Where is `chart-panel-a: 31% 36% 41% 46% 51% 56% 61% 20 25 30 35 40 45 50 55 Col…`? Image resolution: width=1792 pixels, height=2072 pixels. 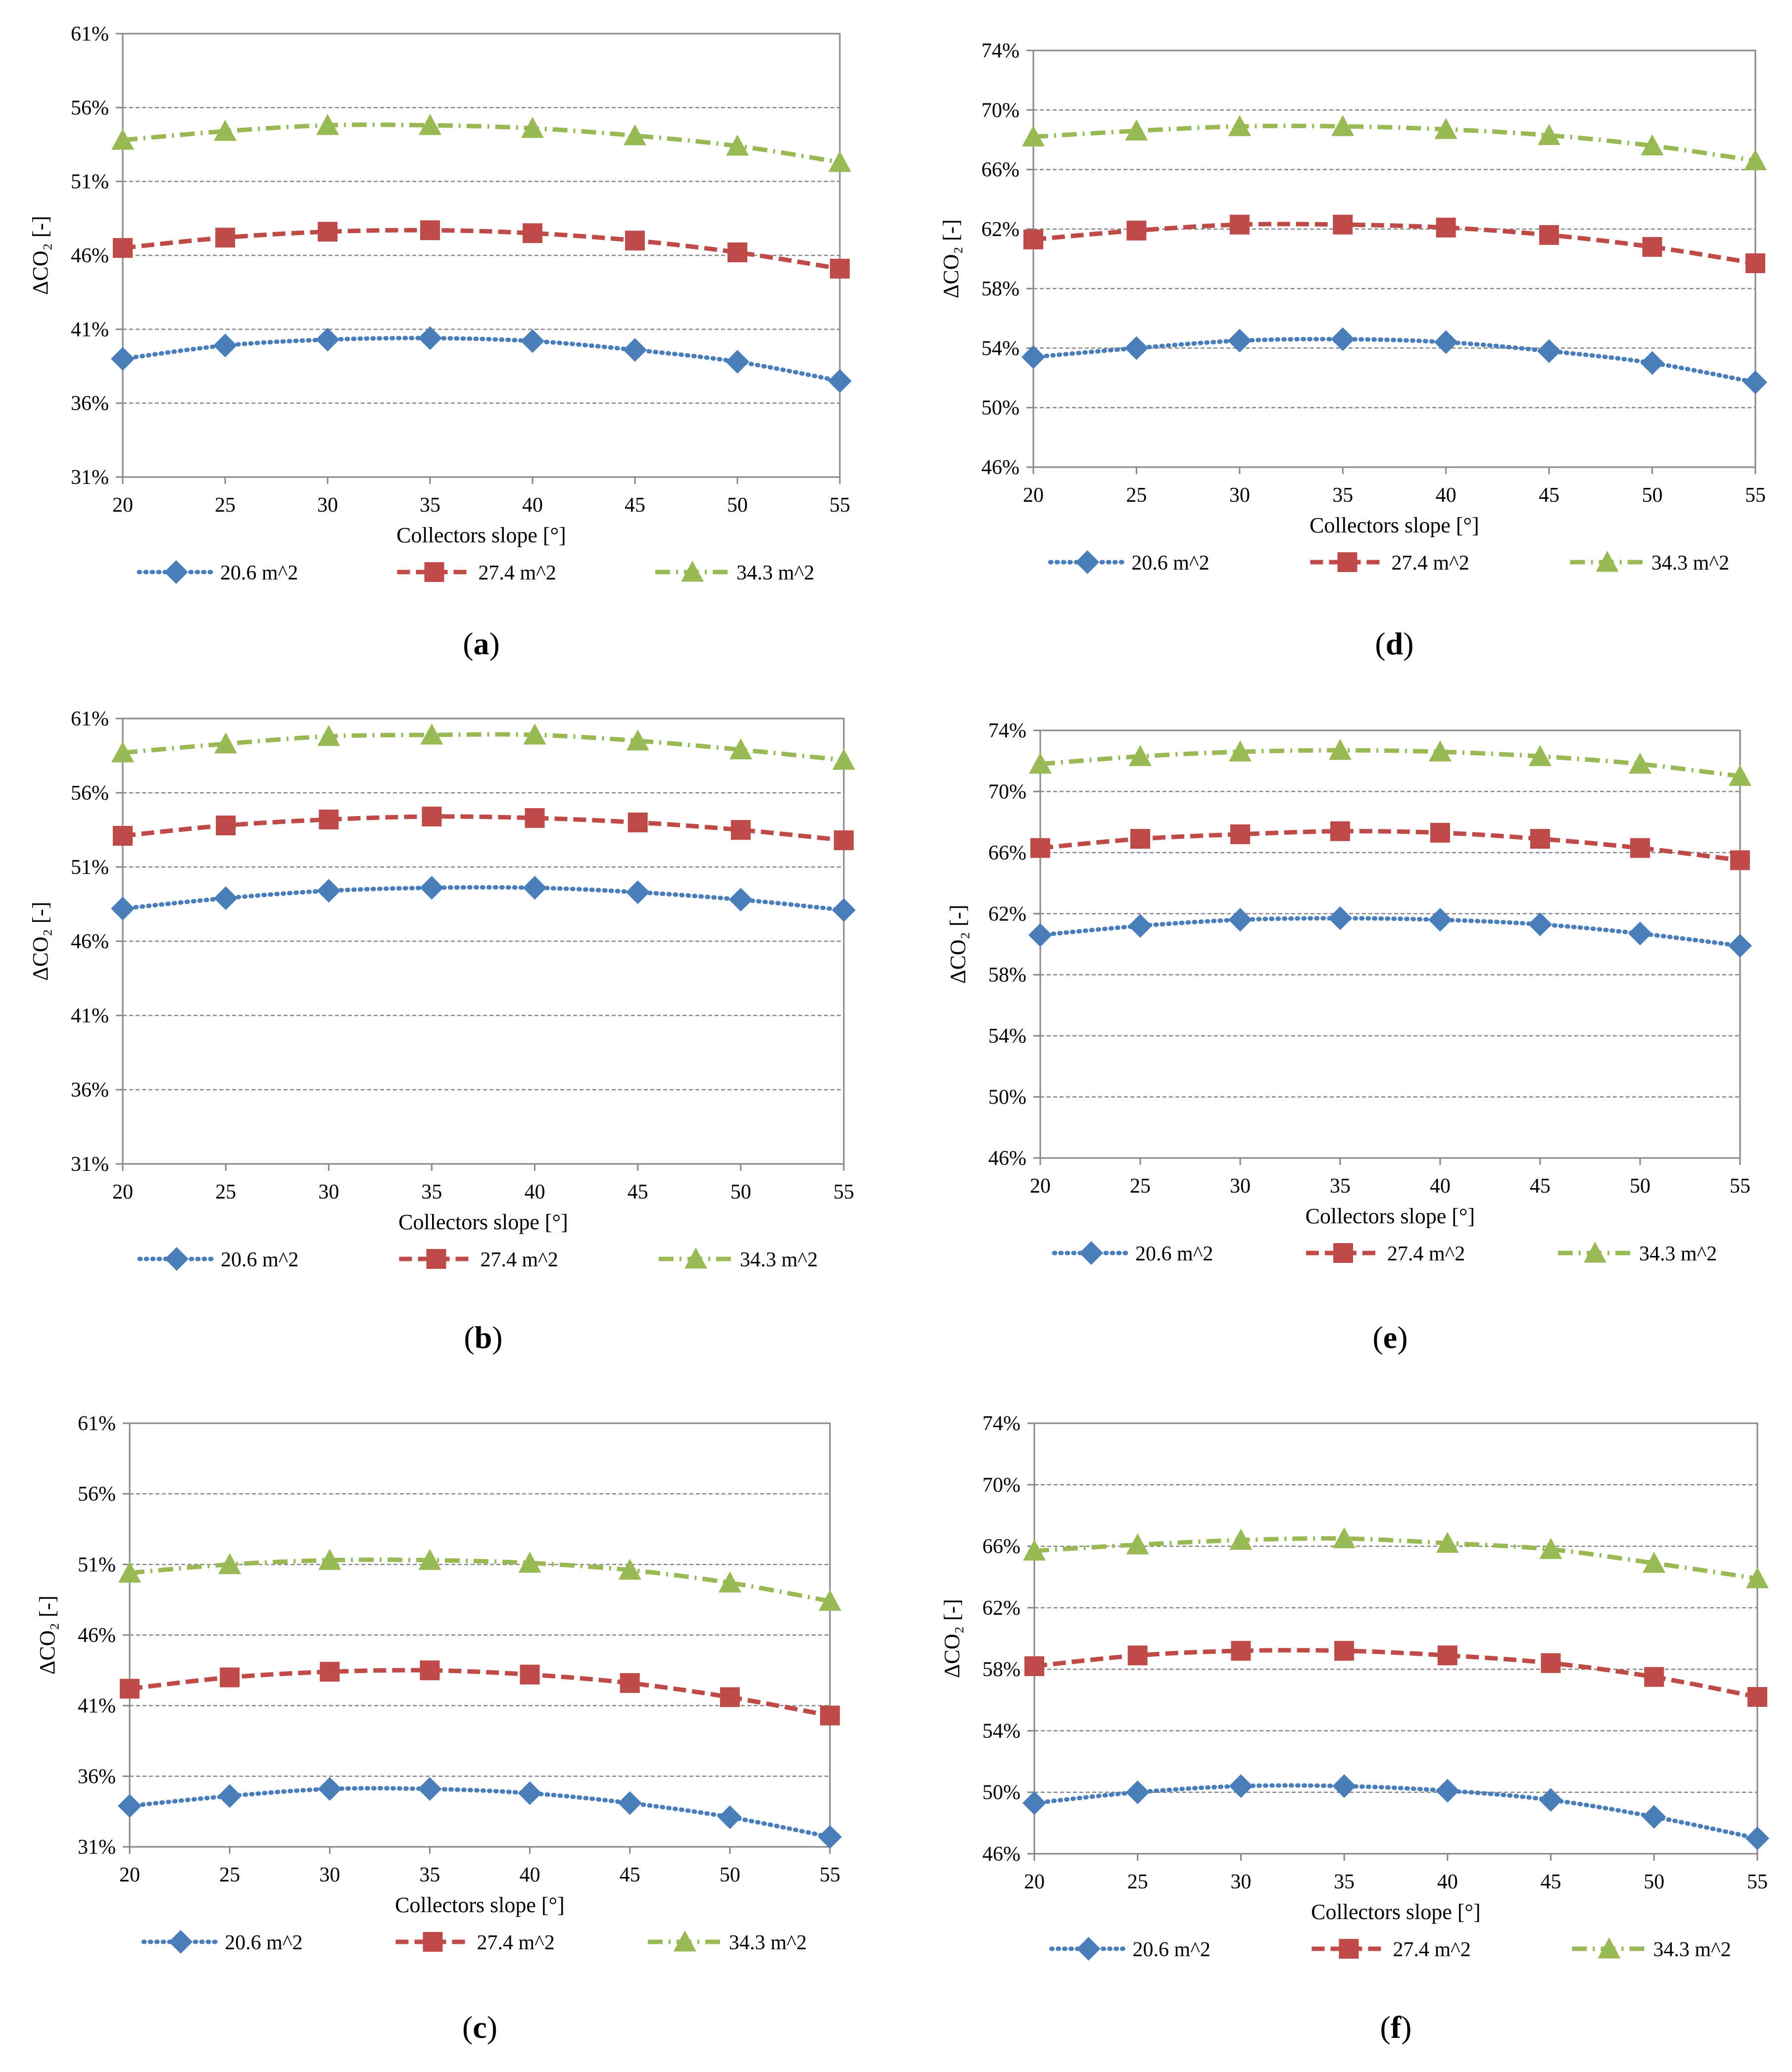 chart-panel-a: 31% 36% 41% 46% 51% 56% 61% 20 25 30 35 40 45 50 55 Col… is located at coordinates (440, 342).